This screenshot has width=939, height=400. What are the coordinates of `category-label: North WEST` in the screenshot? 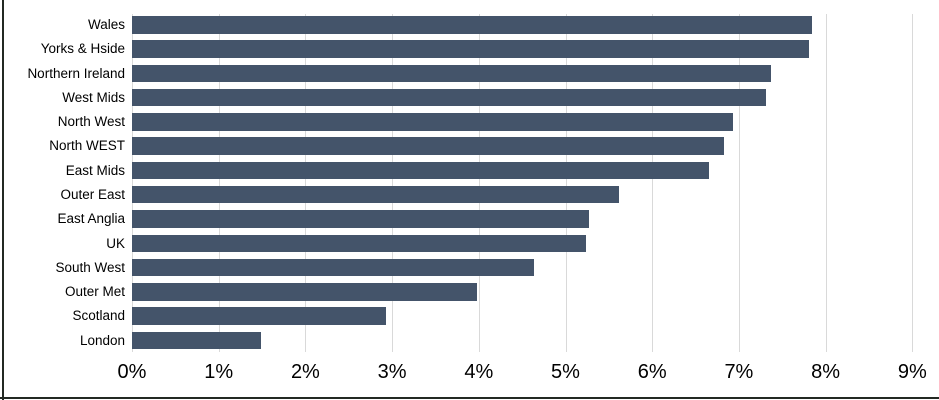 It's located at (87, 146).